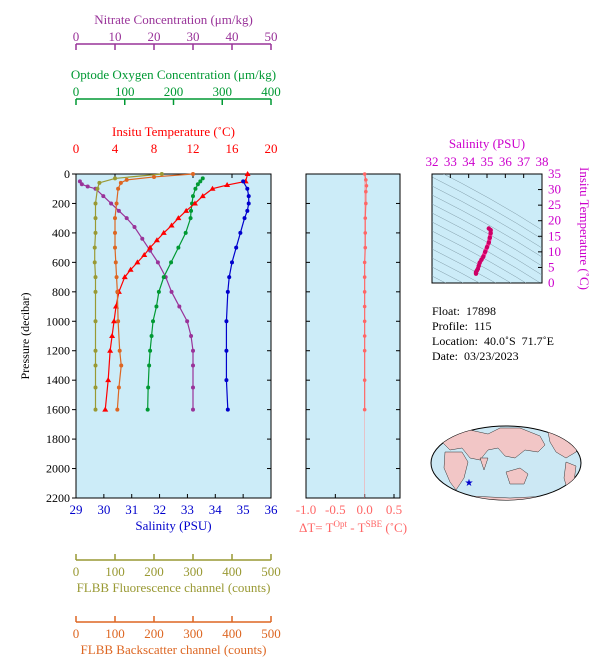 This screenshot has width=609, height=663. Describe the element at coordinates (131, 509) in the screenshot. I see `bottom-axis-tick-label: 31` at that location.